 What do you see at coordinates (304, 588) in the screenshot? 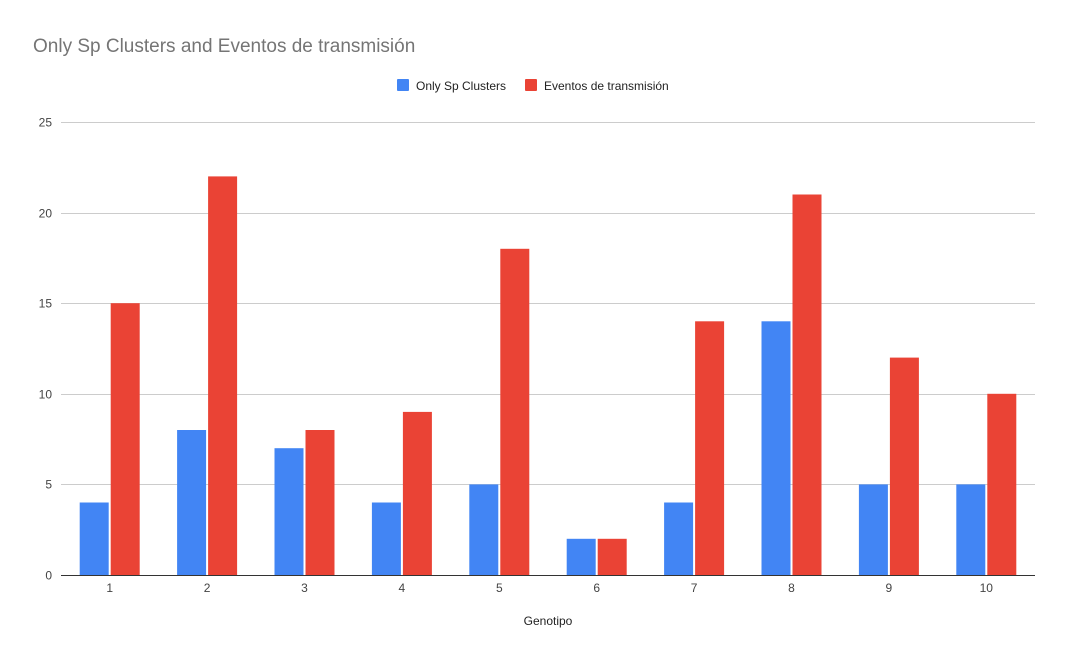
I see `x-tick-label: 3` at bounding box center [304, 588].